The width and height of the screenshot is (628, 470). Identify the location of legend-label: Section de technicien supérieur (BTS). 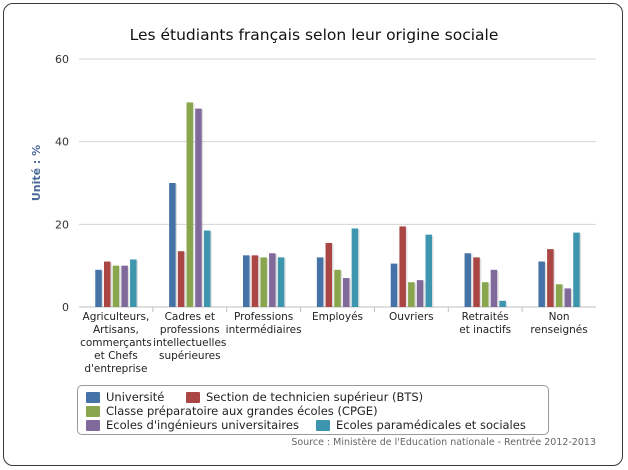
(315, 397).